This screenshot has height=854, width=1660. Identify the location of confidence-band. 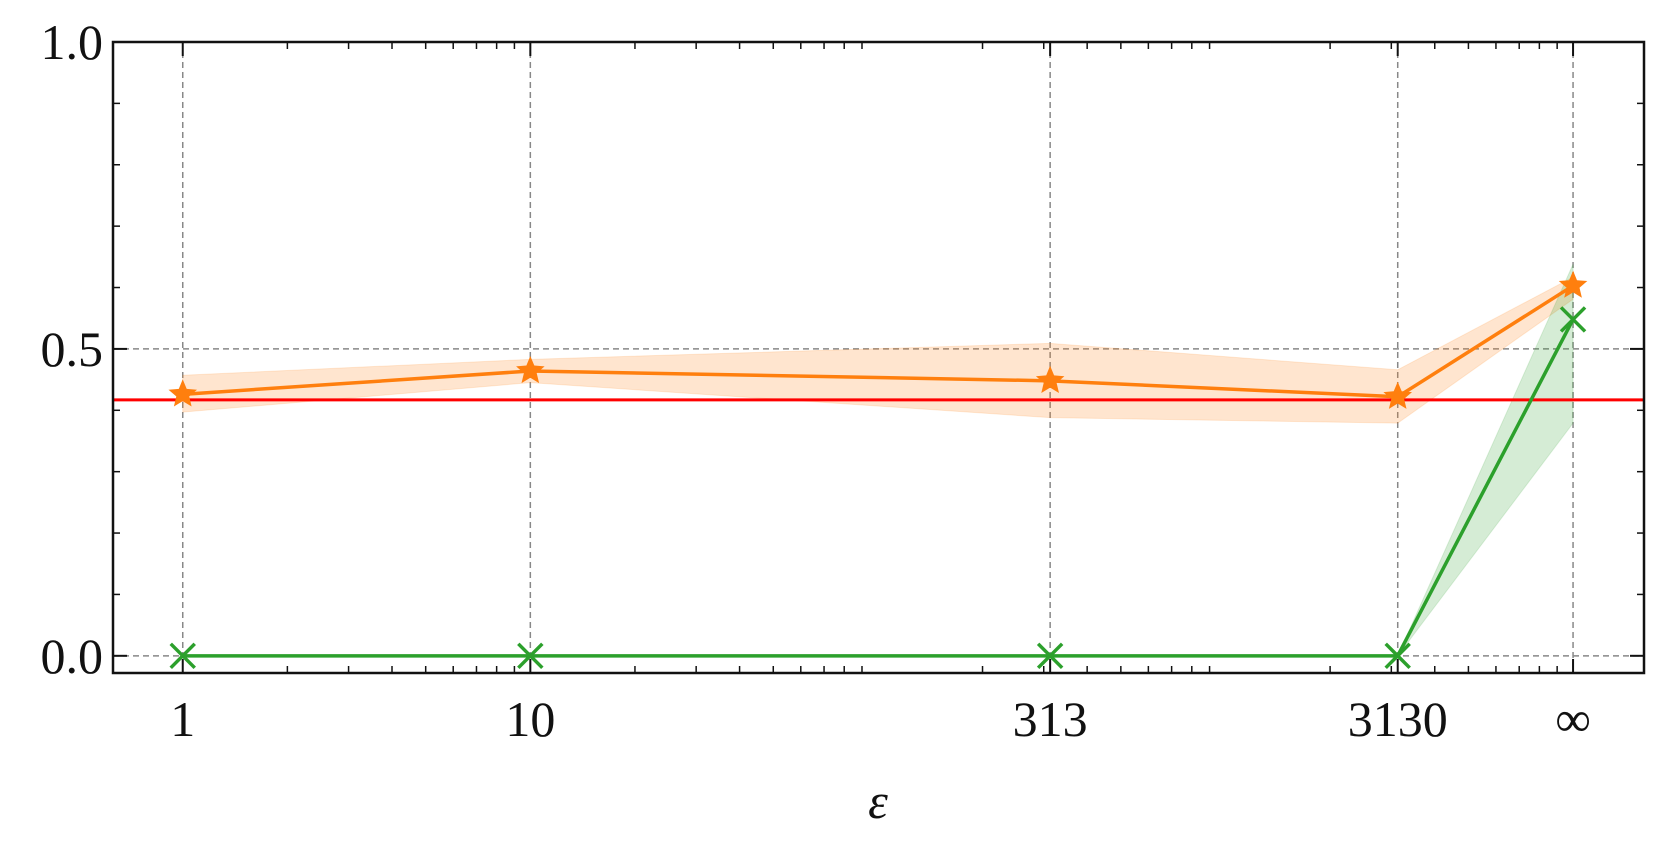
(878, 350).